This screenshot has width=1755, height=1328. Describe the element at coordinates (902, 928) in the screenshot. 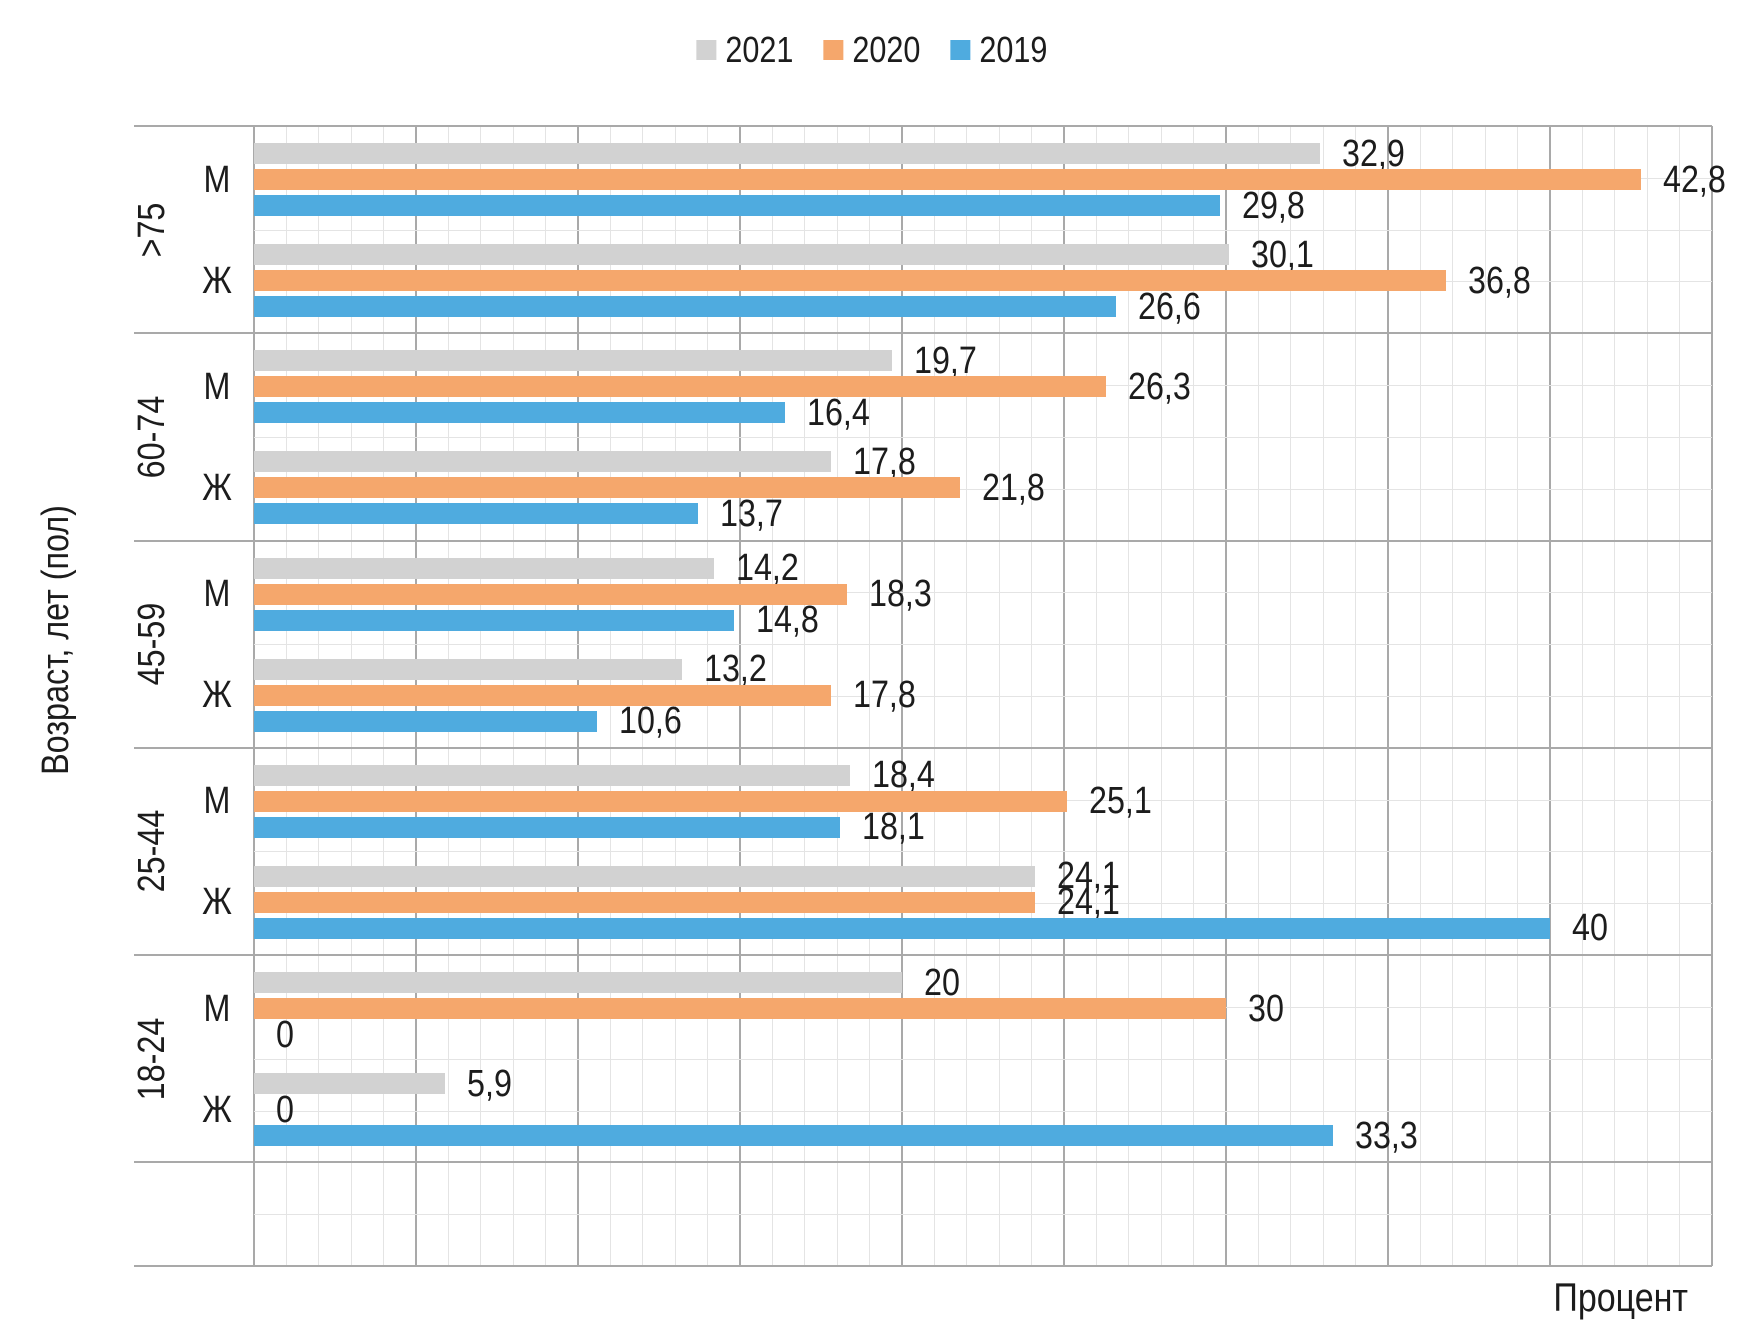

I see `bar-2019-Ж-25-44` at that location.